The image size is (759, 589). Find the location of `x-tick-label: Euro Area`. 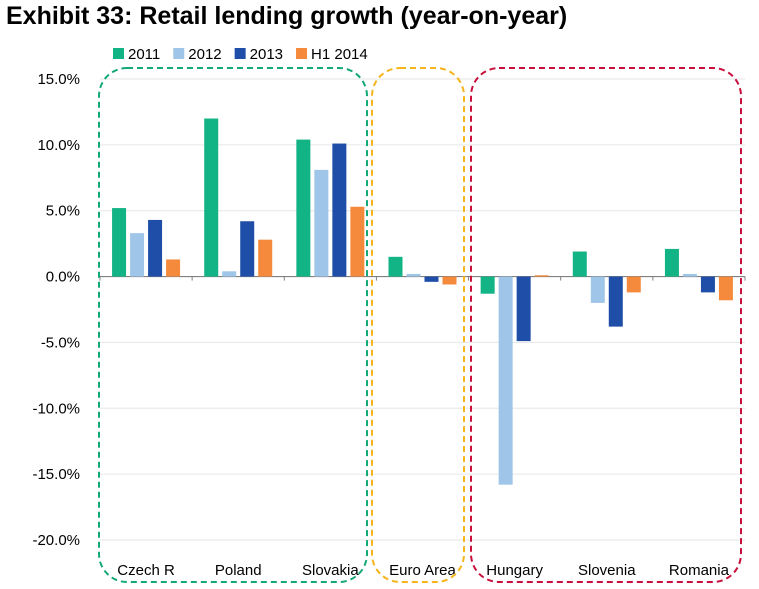

x-tick-label: Euro Area is located at coordinates (422, 570).